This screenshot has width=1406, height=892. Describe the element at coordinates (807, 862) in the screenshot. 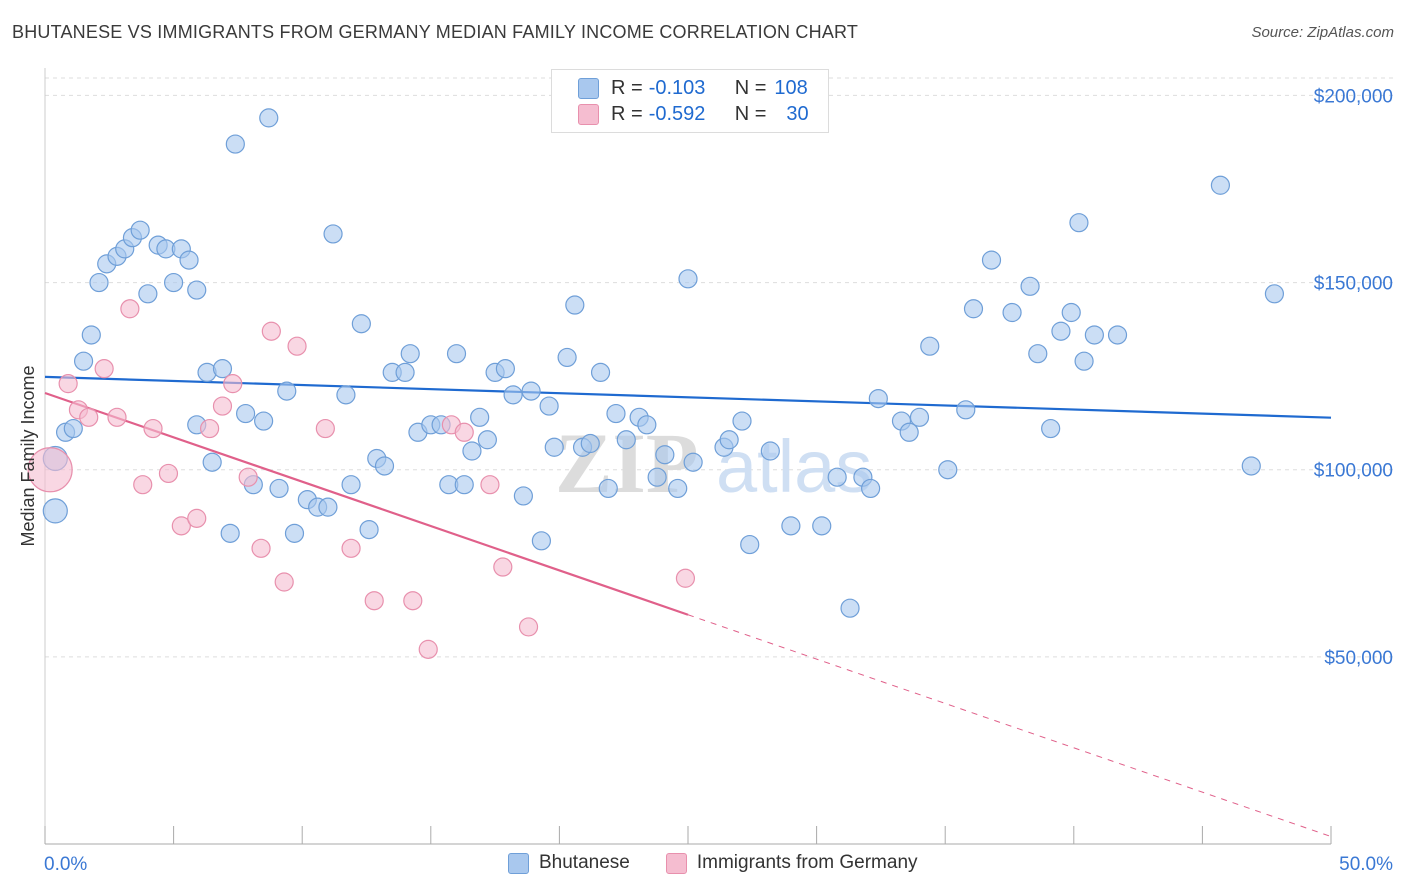

I see `legend-label-germany: Immigrants from Germany` at that location.